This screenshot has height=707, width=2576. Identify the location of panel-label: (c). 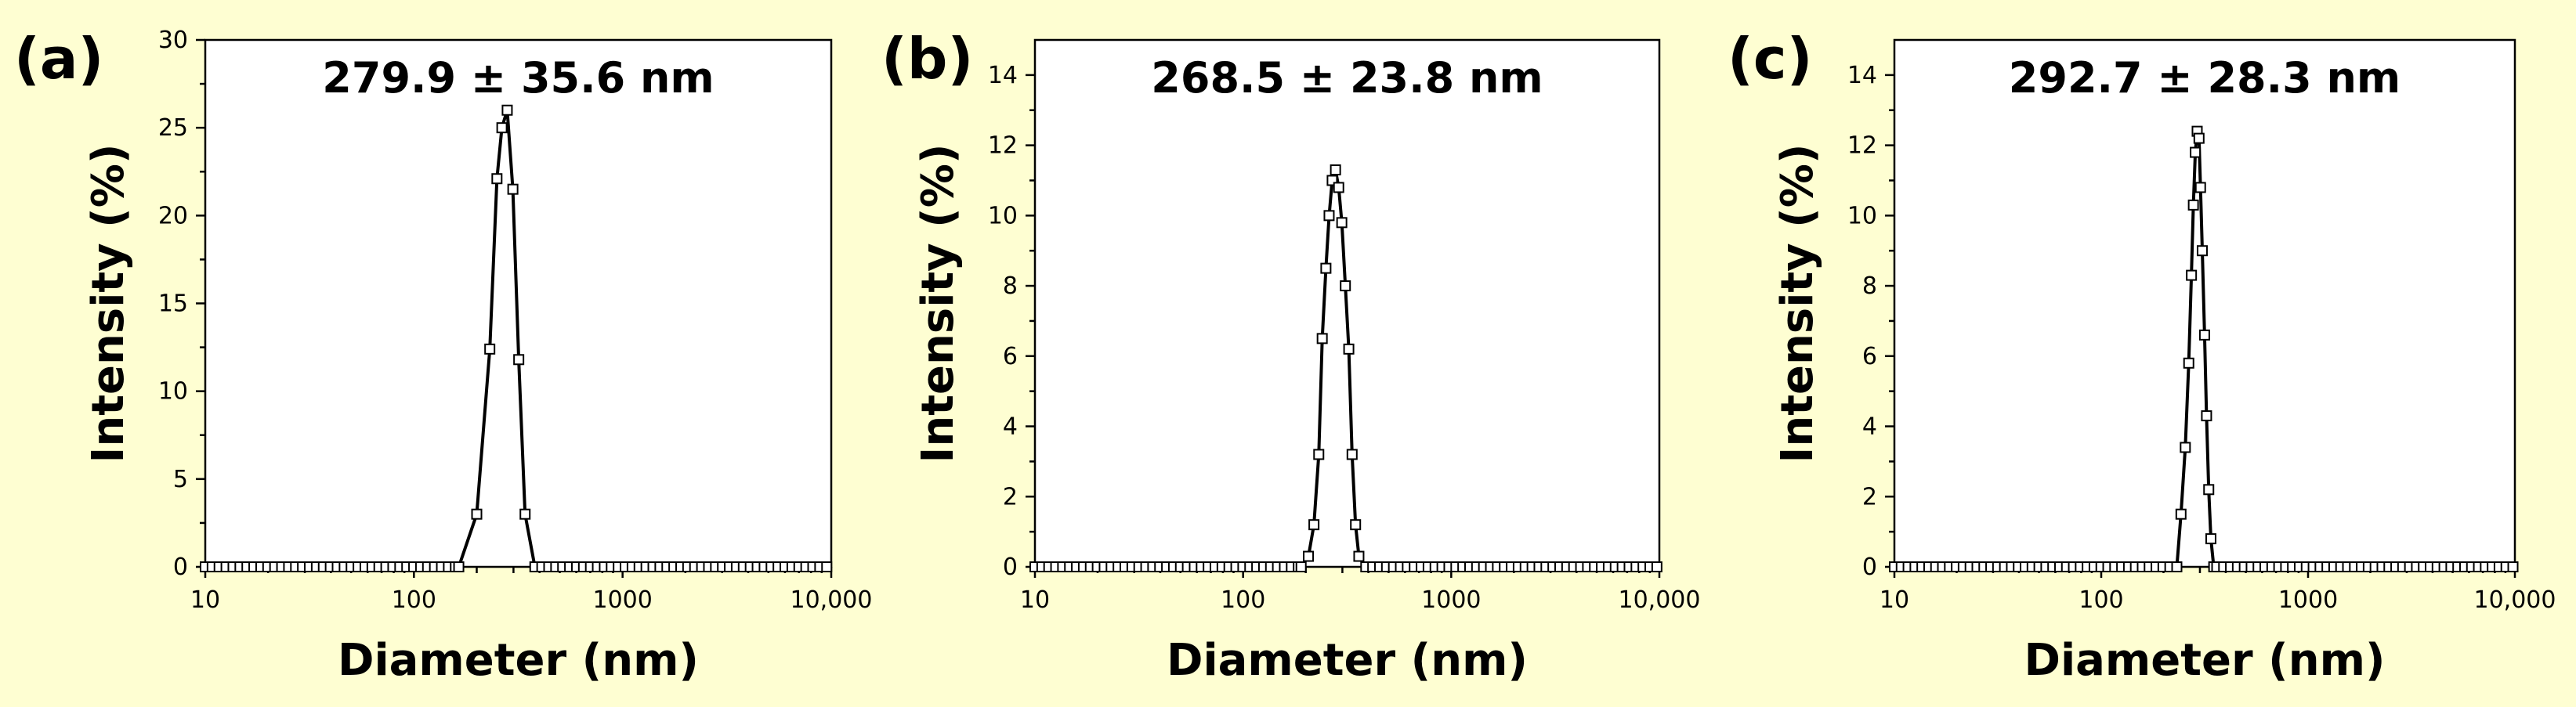
(1771, 59).